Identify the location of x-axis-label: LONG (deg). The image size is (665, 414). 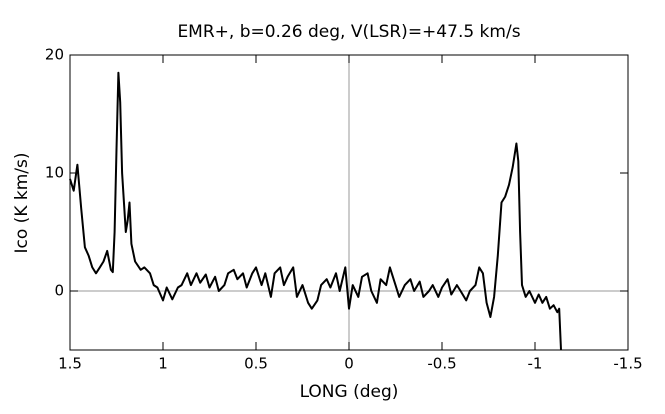
(349, 392).